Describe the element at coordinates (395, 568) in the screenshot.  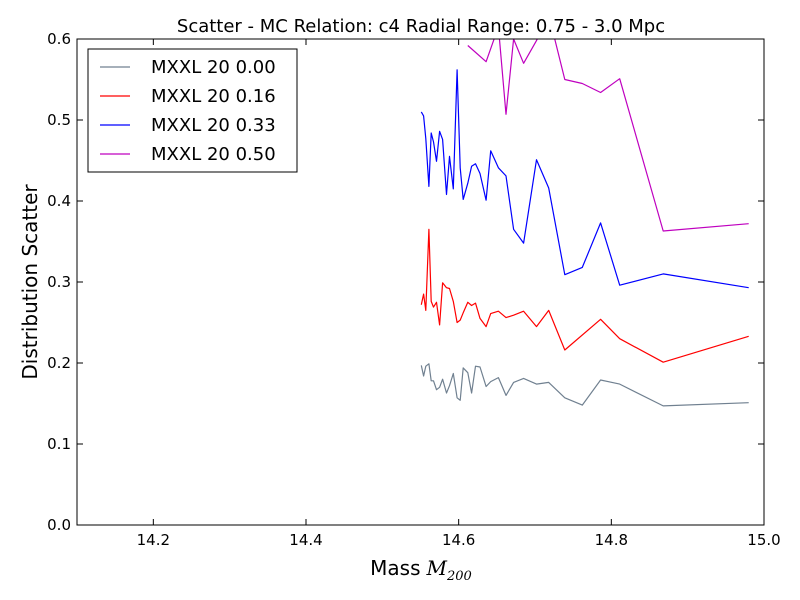
I see `x-axis-label-text: Mass` at that location.